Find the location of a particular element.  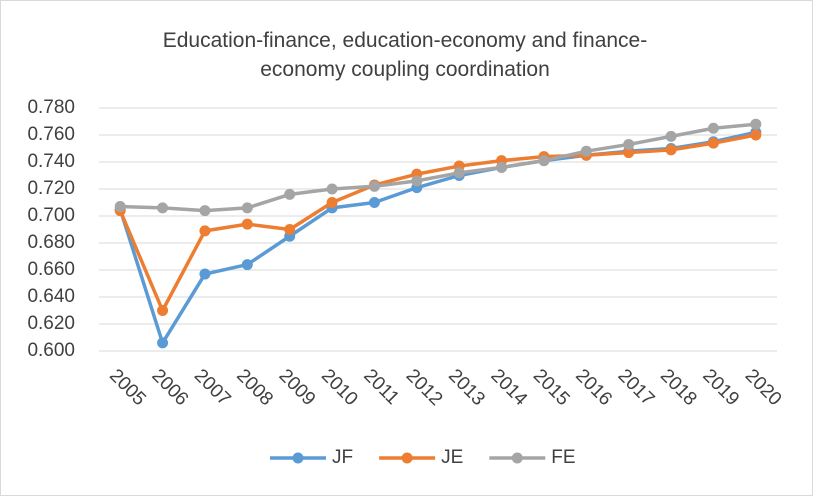

y-tick-label: 0.740 is located at coordinates (51, 161).